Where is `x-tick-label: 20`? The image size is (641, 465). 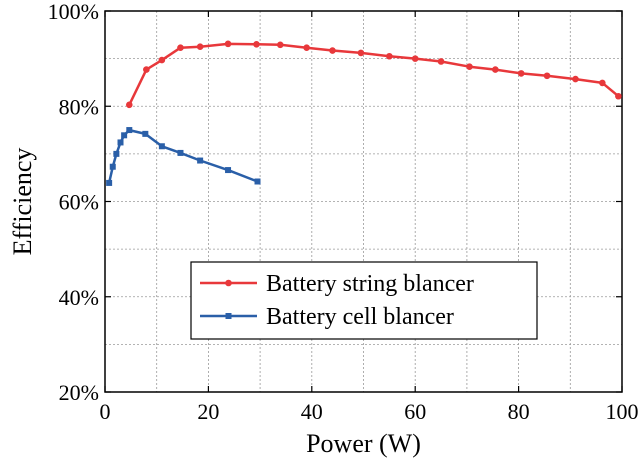
x-tick-label: 20 is located at coordinates (208, 411).